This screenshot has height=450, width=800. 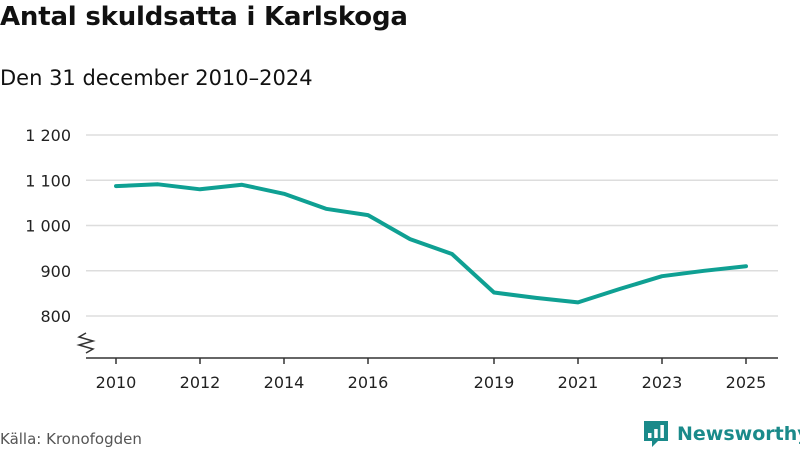 I want to click on x-tick-label: 2012, so click(x=200, y=382).